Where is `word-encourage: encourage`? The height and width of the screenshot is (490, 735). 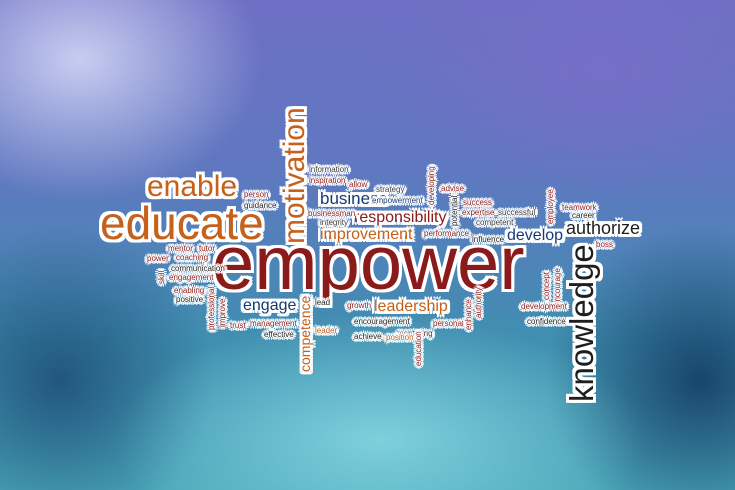 word-encourage: encourage is located at coordinates (557, 287).